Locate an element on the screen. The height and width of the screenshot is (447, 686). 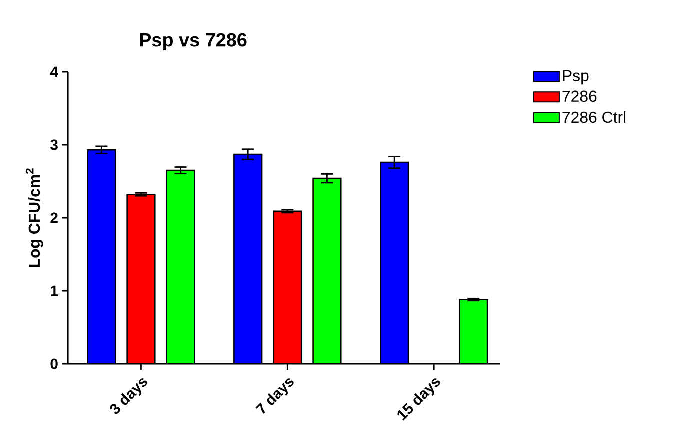
chart-title: Psp vs 7286 is located at coordinates (193, 41).